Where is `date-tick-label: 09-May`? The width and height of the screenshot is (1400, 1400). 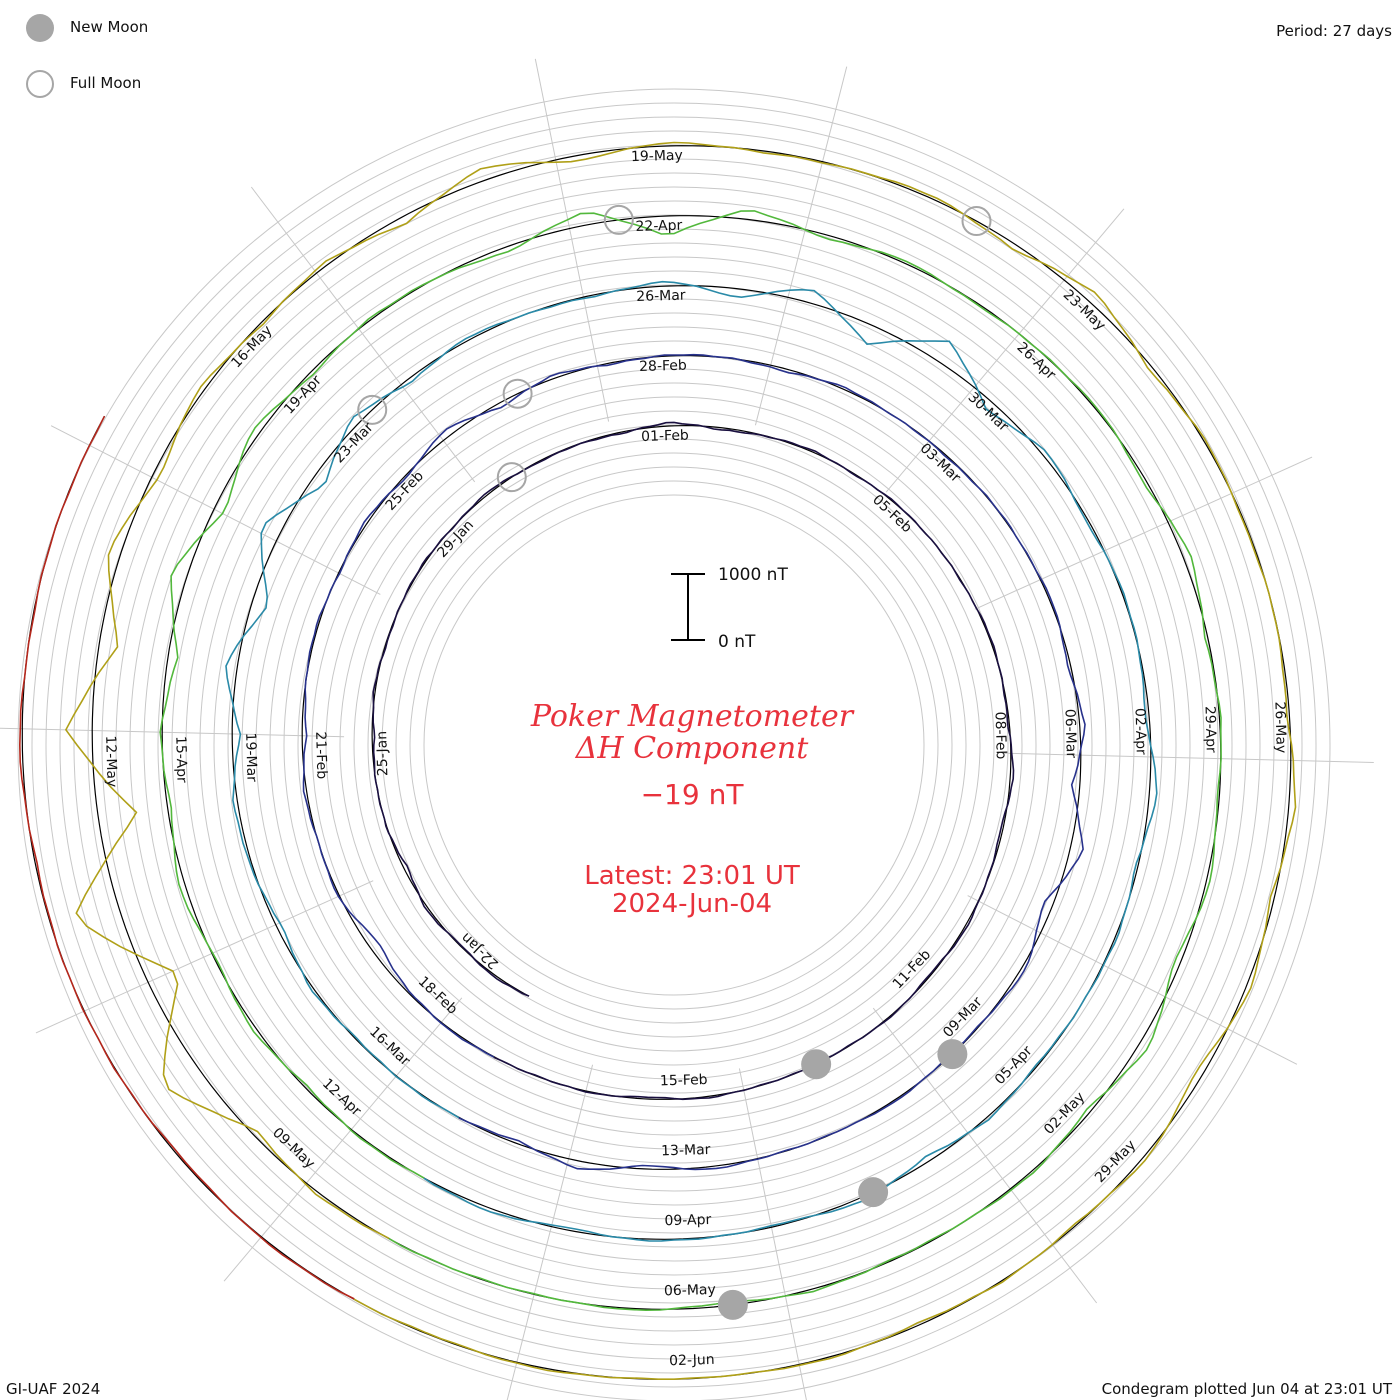 date-tick-label: 09-May is located at coordinates (293, 1148).